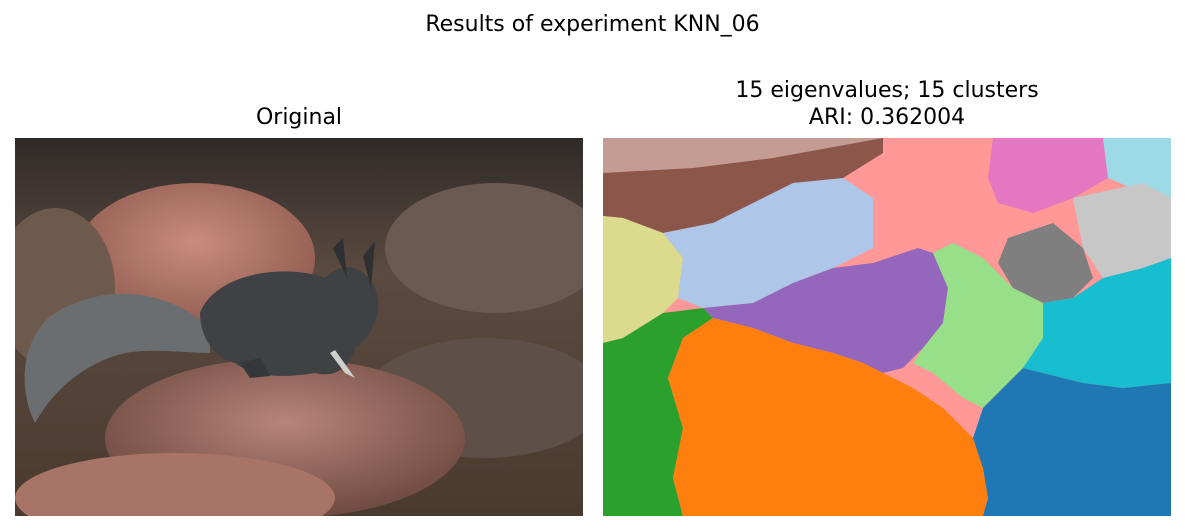 The width and height of the screenshot is (1185, 531). What do you see at coordinates (289, 321) in the screenshot?
I see `squirrel-body` at bounding box center [289, 321].